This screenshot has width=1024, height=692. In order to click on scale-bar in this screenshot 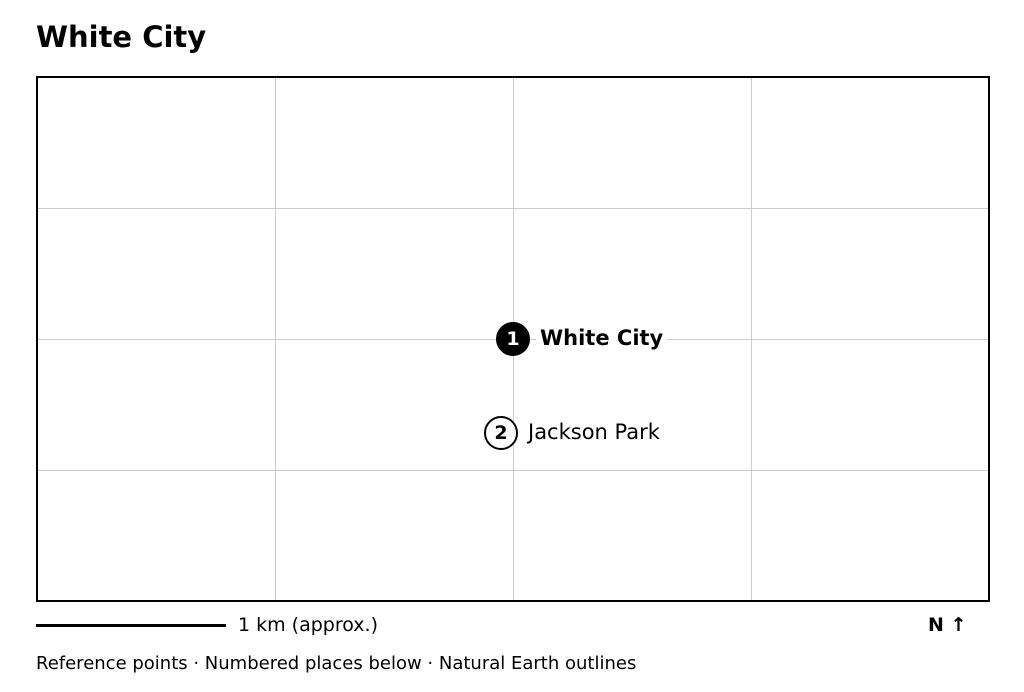, I will do `click(131, 625)`.